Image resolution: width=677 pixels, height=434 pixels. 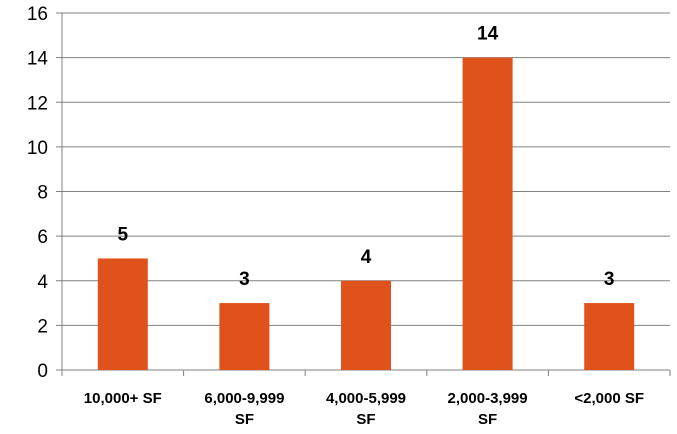 What do you see at coordinates (366, 398) in the screenshot?
I see `x-tick-label: 4,000-5,999` at bounding box center [366, 398].